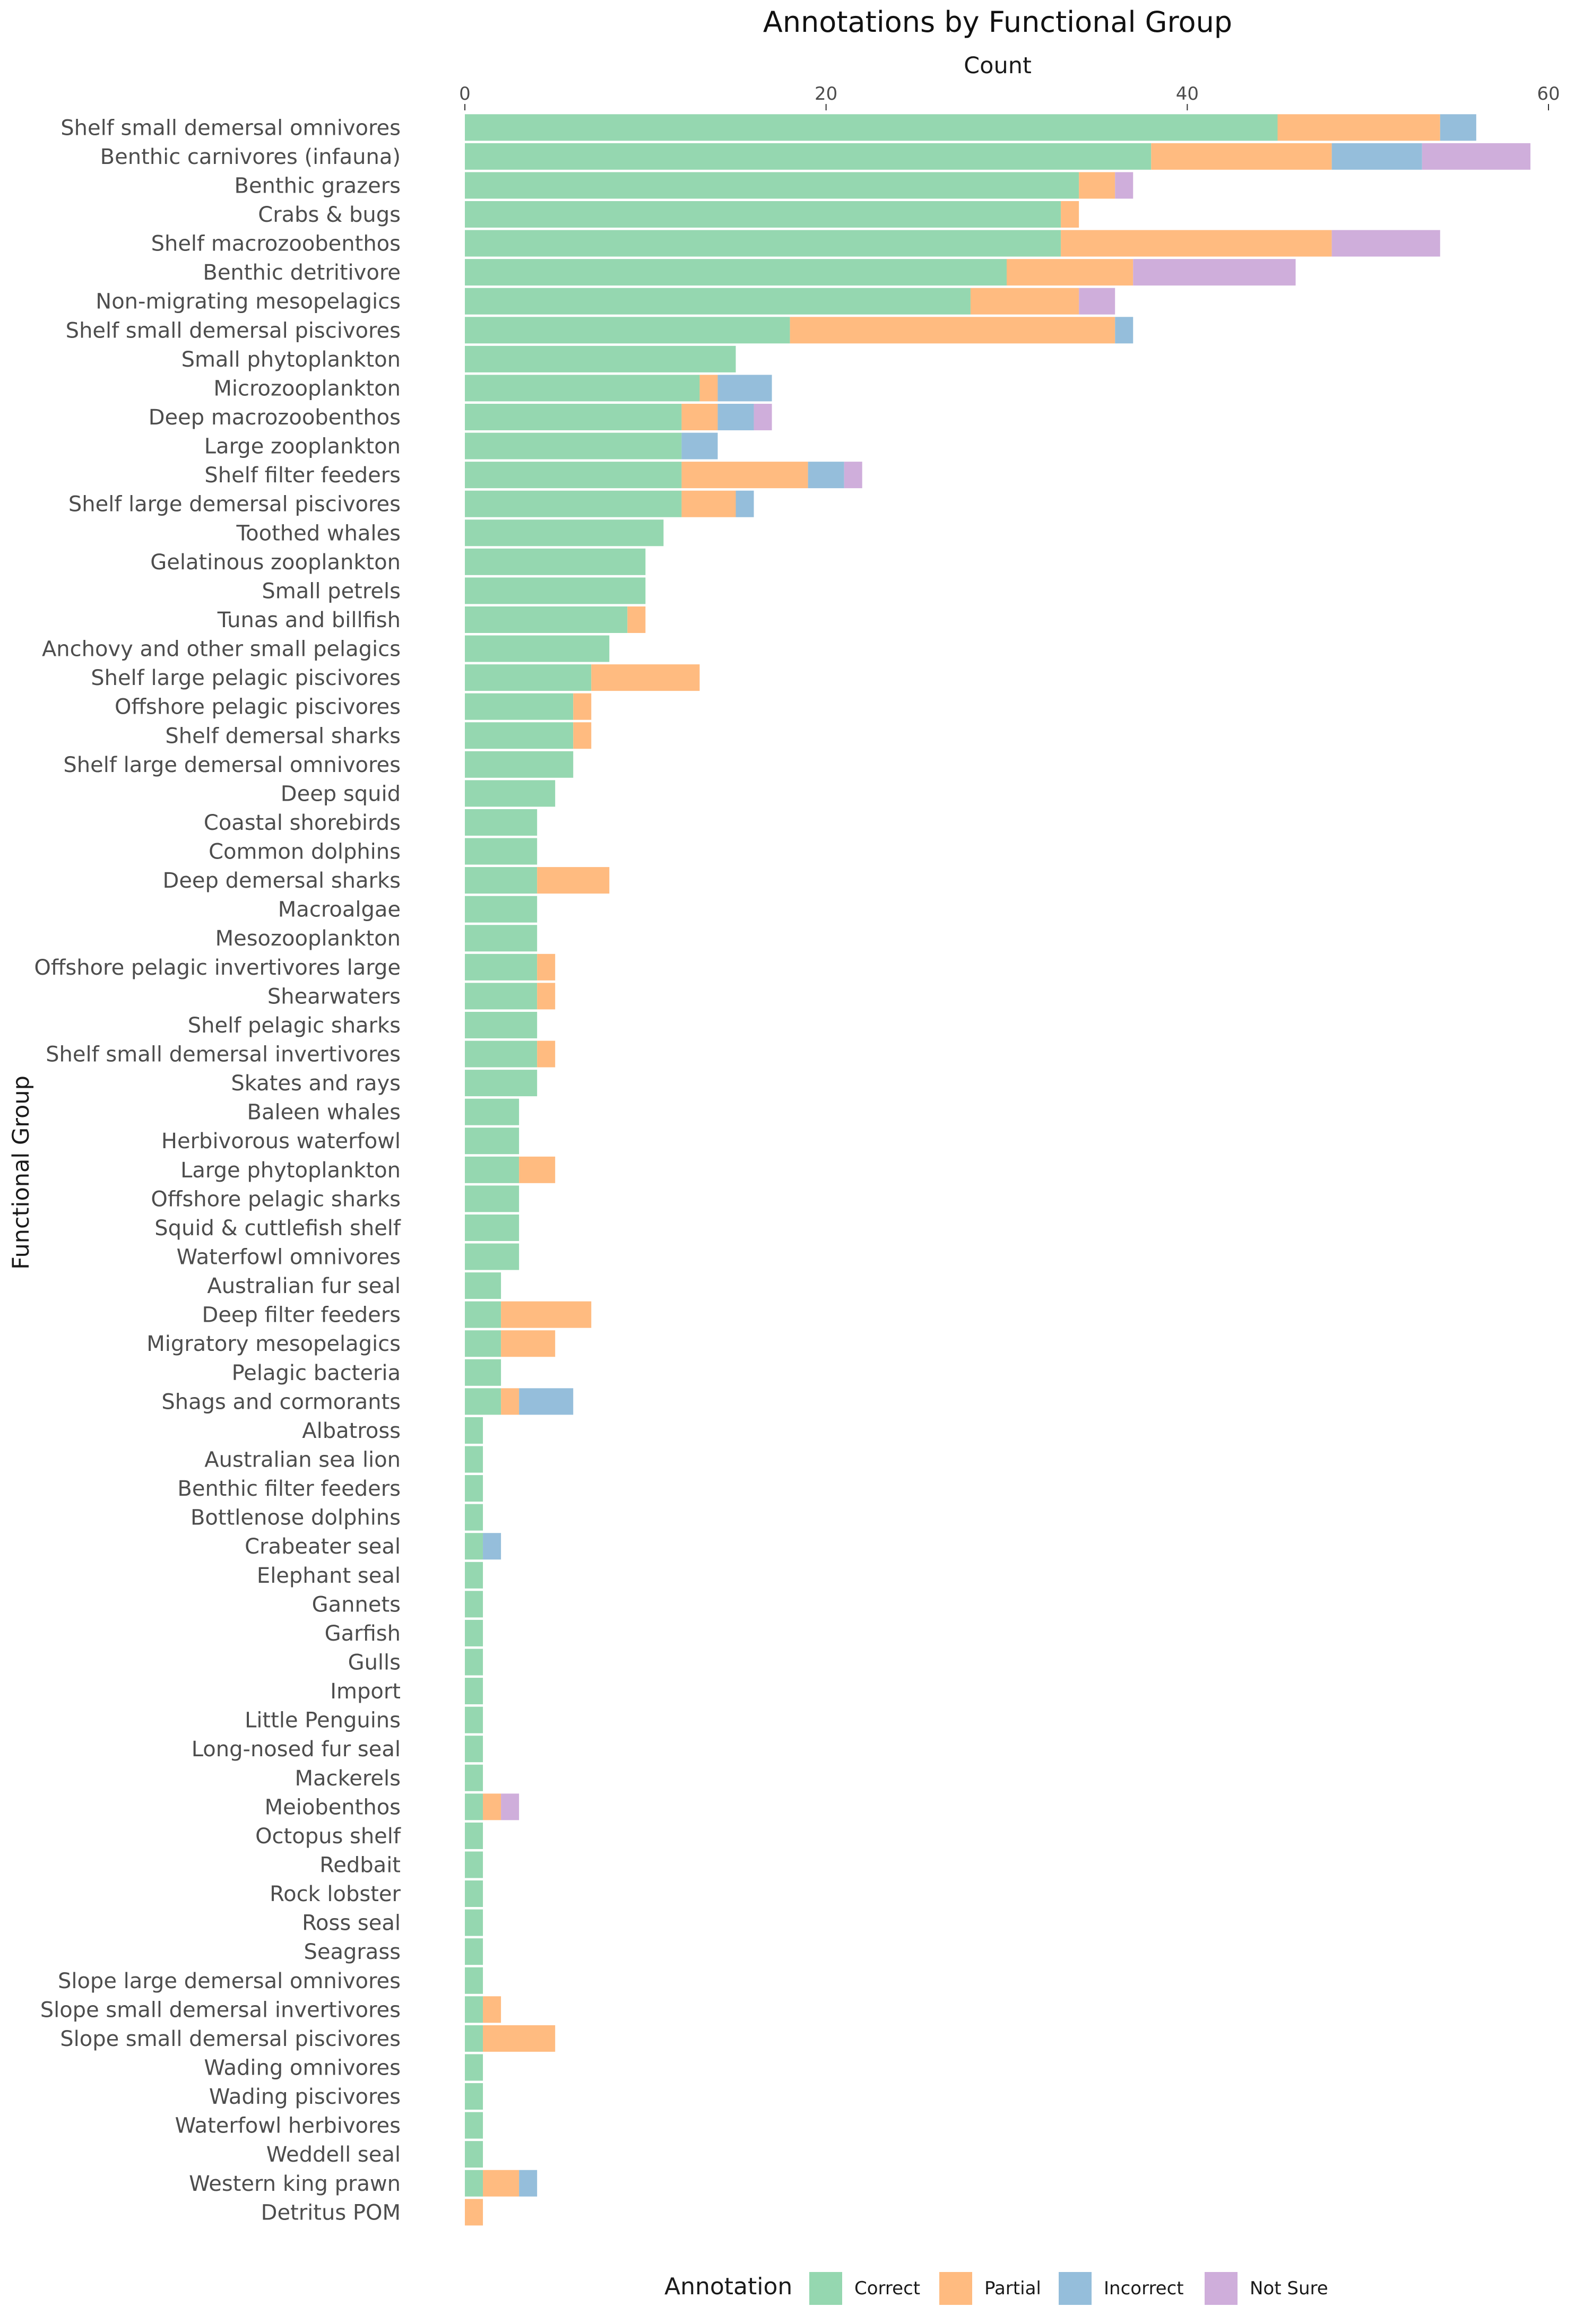 This screenshot has width=1592, height=2324. Describe the element at coordinates (474, 1749) in the screenshot. I see `bar-correct-long-nosed-fur-seal` at that location.